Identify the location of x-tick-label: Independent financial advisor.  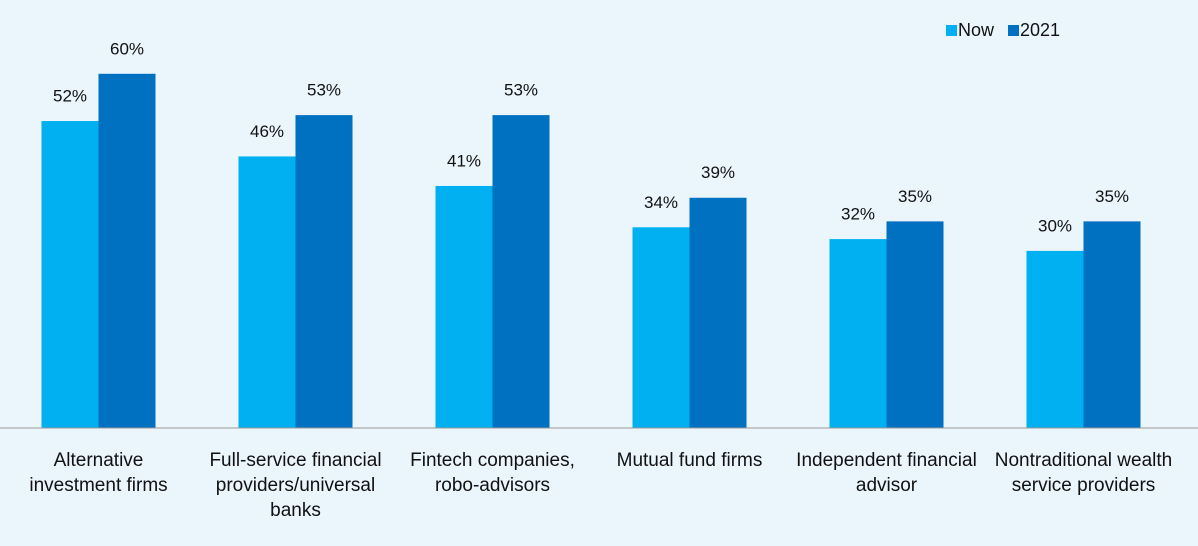
(886, 473).